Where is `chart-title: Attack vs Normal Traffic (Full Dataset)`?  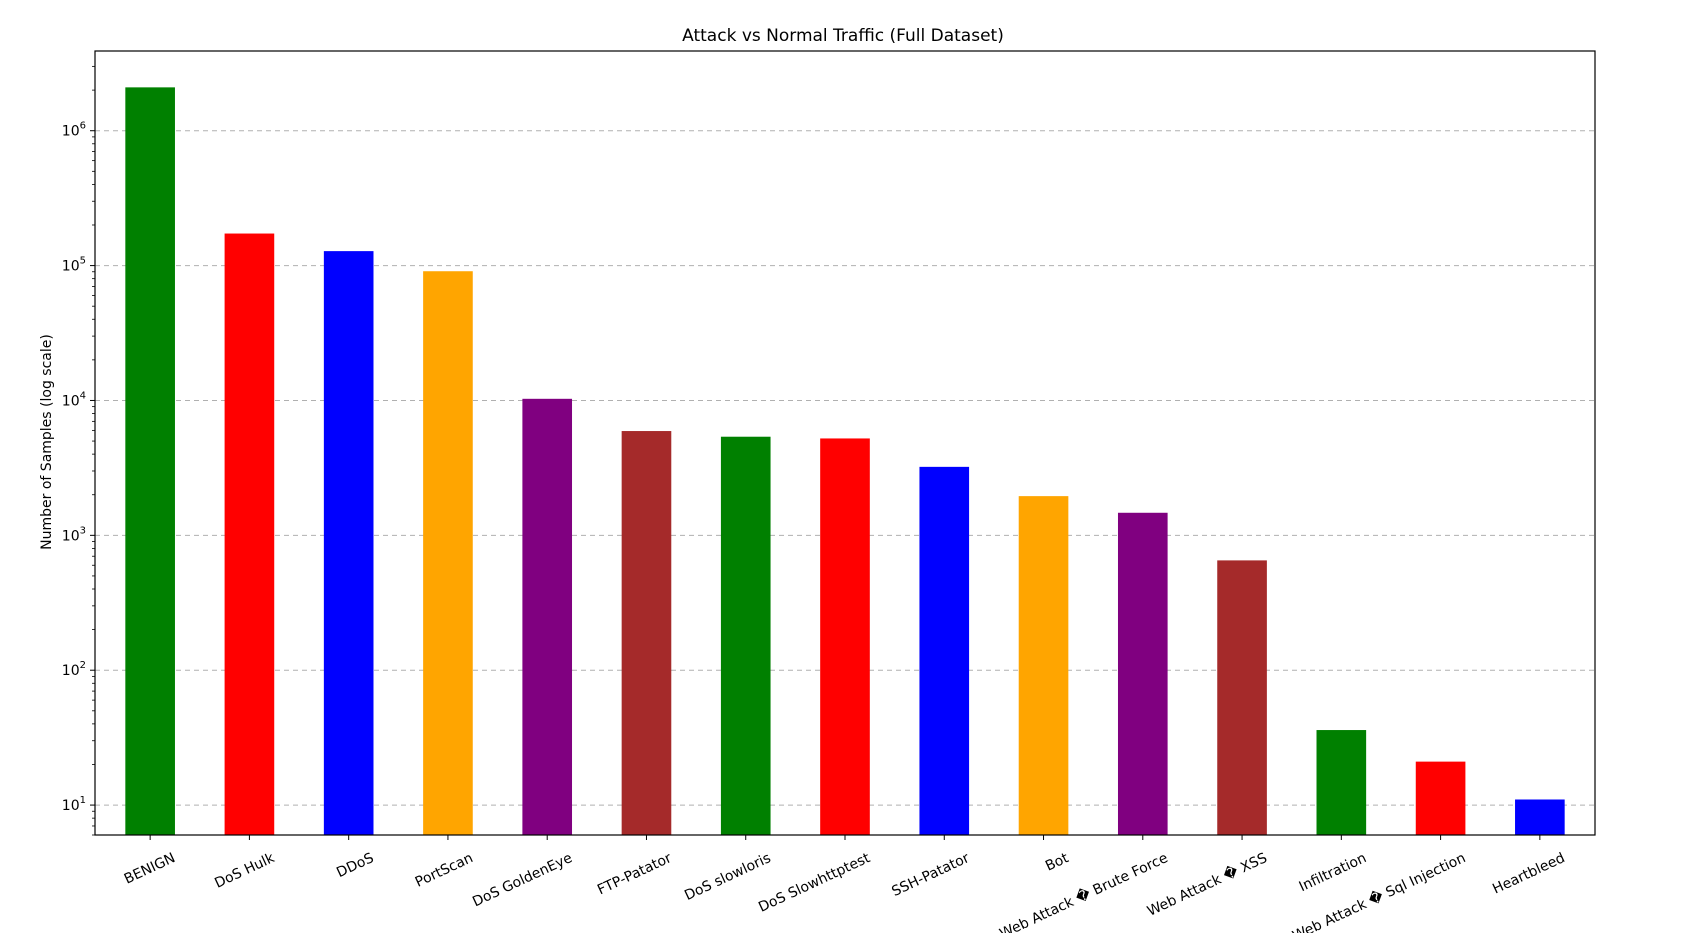 chart-title: Attack vs Normal Traffic (Full Dataset) is located at coordinates (843, 36).